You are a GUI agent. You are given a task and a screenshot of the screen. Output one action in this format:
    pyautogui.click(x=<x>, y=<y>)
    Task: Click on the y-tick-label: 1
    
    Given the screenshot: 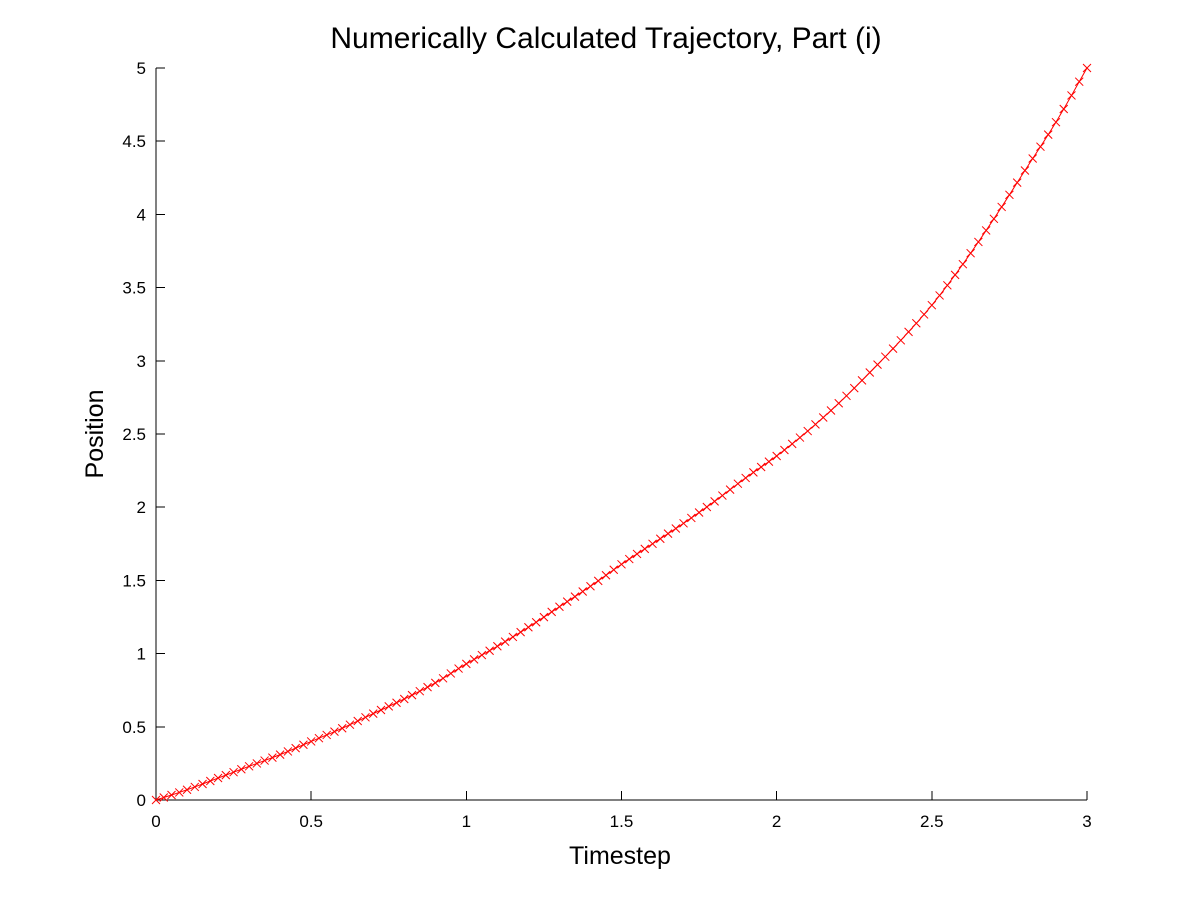 What is the action you would take?
    pyautogui.click(x=141, y=654)
    